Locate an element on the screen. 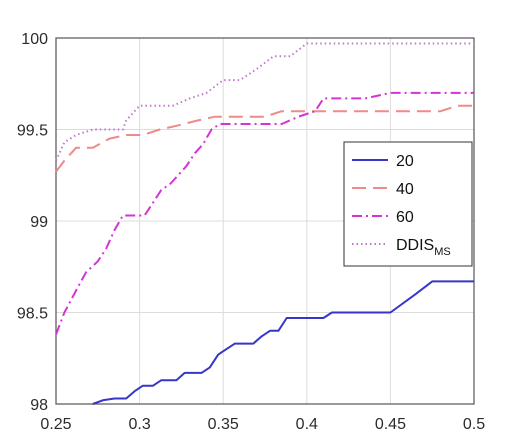 The image size is (529, 443). legend-label-60: 60 is located at coordinates (405, 217).